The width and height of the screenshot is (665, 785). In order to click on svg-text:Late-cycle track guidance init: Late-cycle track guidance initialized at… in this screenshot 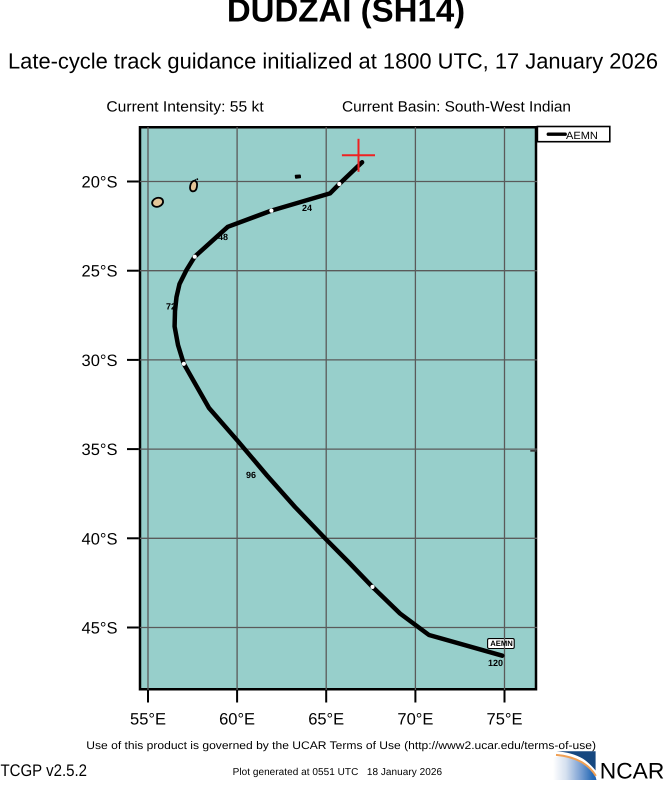, I will do `click(333, 60)`.